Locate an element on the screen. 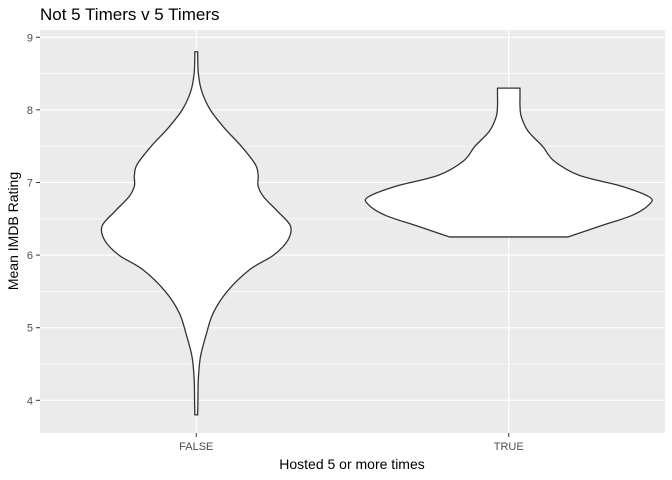  x-axis-title: Hosted 5 or more times is located at coordinates (352, 464).